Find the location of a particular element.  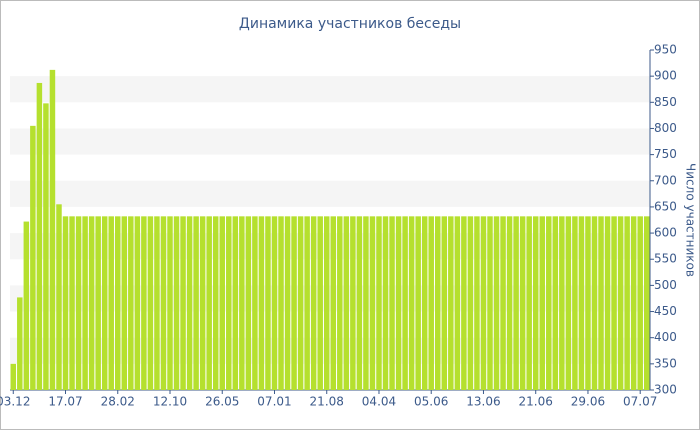

x-tick-label: 04.04 is located at coordinates (379, 402).